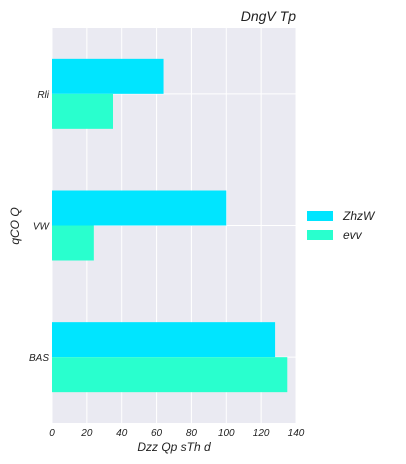  I want to click on x-tick-label: 100, so click(226, 433).